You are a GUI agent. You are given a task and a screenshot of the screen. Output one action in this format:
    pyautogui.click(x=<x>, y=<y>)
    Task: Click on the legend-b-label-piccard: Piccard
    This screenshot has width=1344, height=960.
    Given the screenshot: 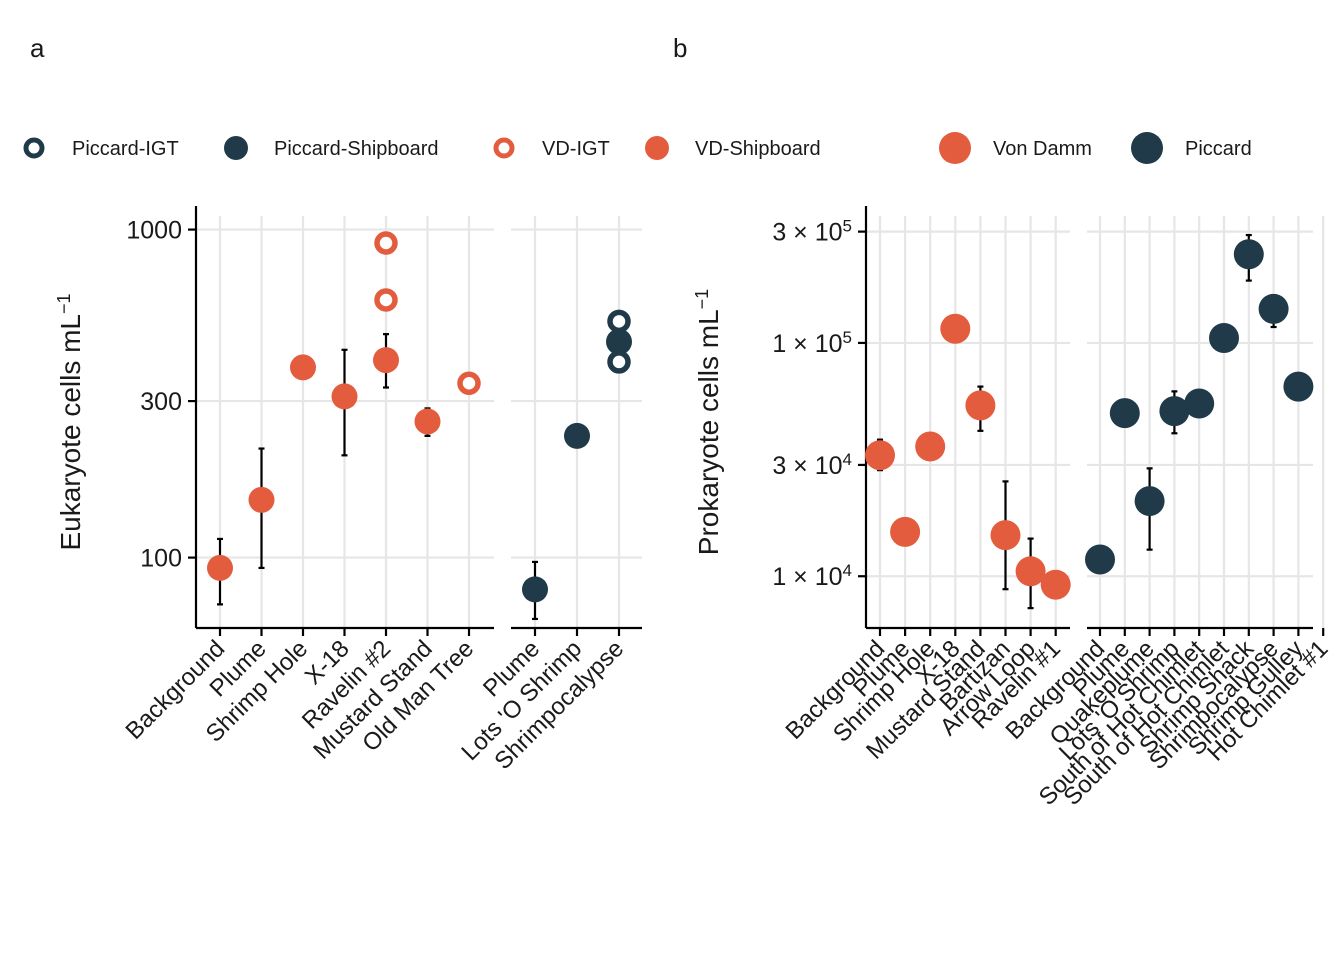 What is the action you would take?
    pyautogui.click(x=1218, y=149)
    